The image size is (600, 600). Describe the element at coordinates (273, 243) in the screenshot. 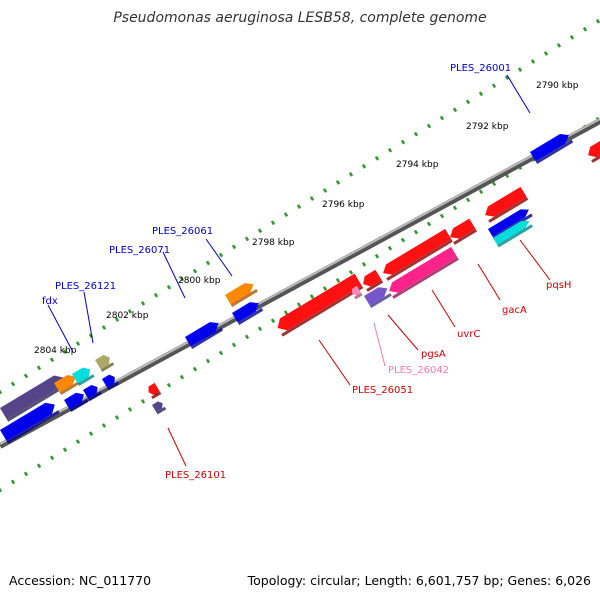

I see `tick-label: 2798 kbp` at that location.